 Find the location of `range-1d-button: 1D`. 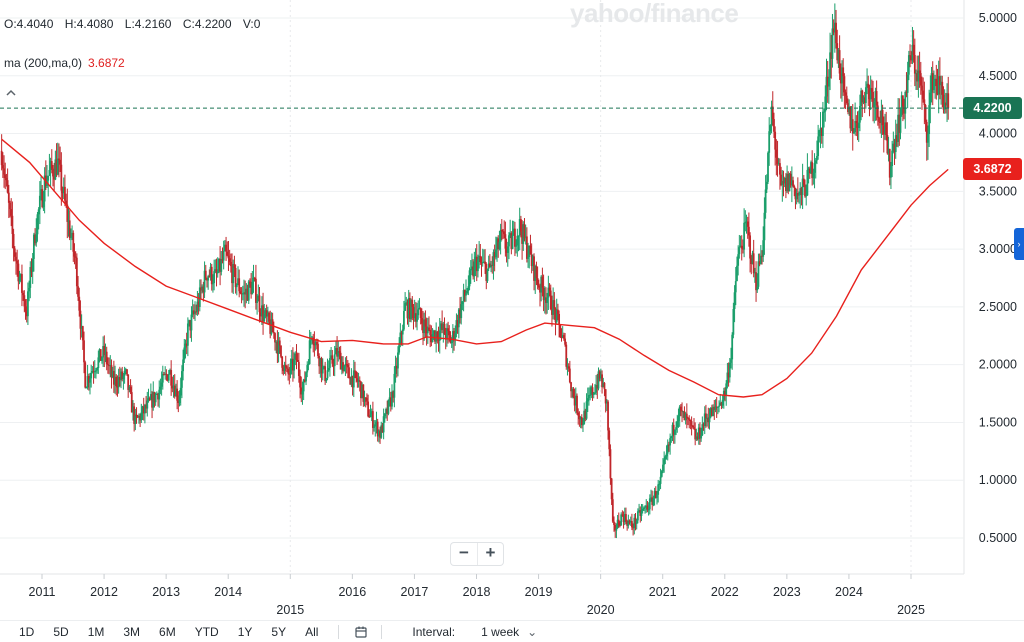

range-1d-button: 1D is located at coordinates (27, 631).